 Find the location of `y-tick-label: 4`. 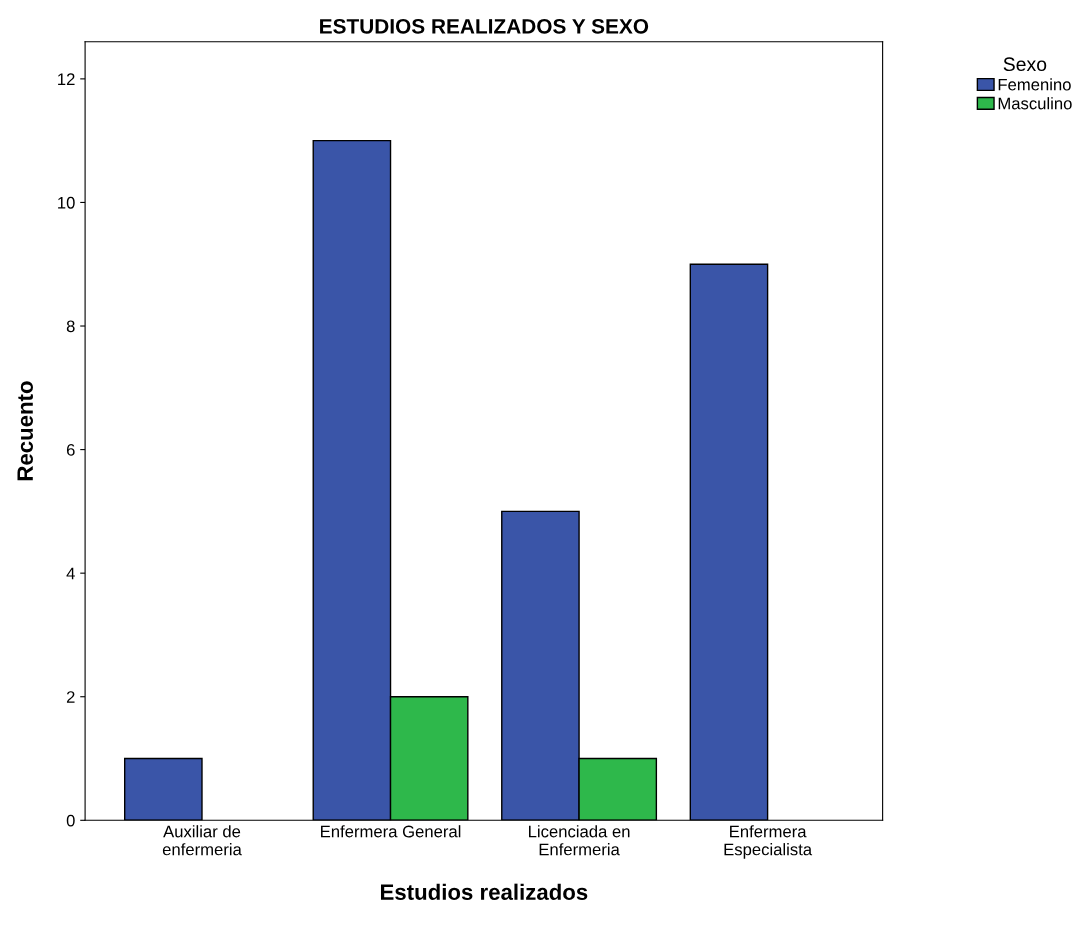

y-tick-label: 4 is located at coordinates (70, 573).